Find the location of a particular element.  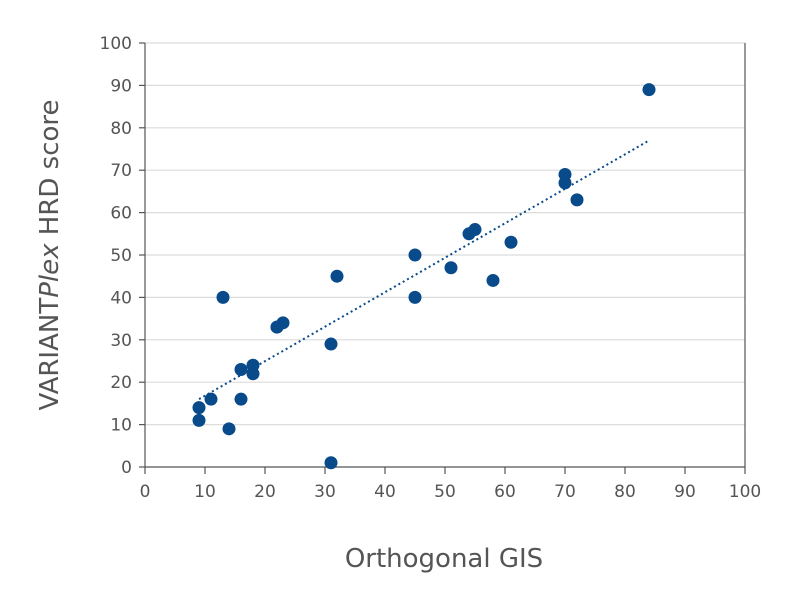

y-tick-label: 70 is located at coordinates (121, 171).